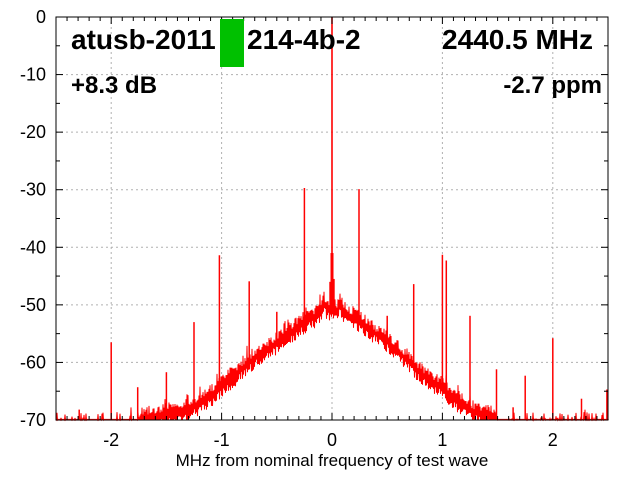 The width and height of the screenshot is (640, 480). Describe the element at coordinates (33, 75) in the screenshot. I see `y-tick-label: -10` at that location.